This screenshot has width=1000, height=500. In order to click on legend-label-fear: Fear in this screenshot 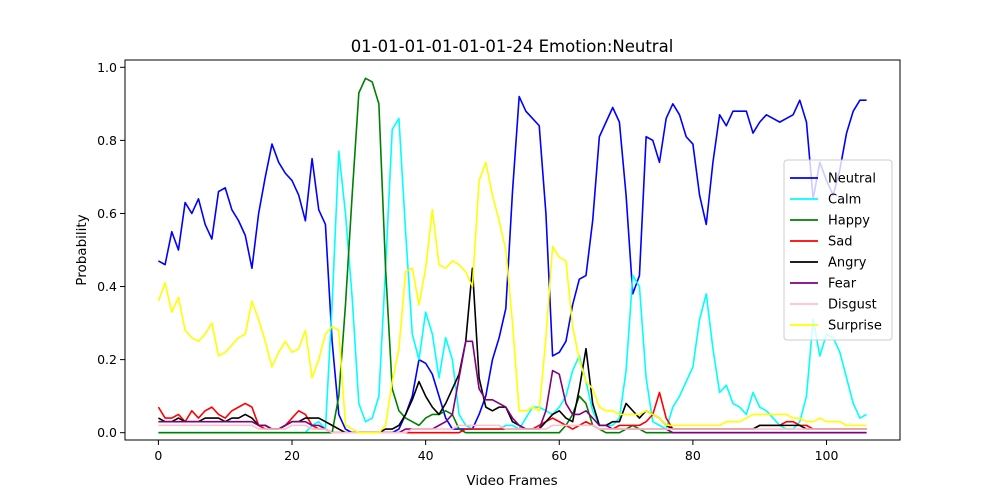, I will do `click(842, 284)`.